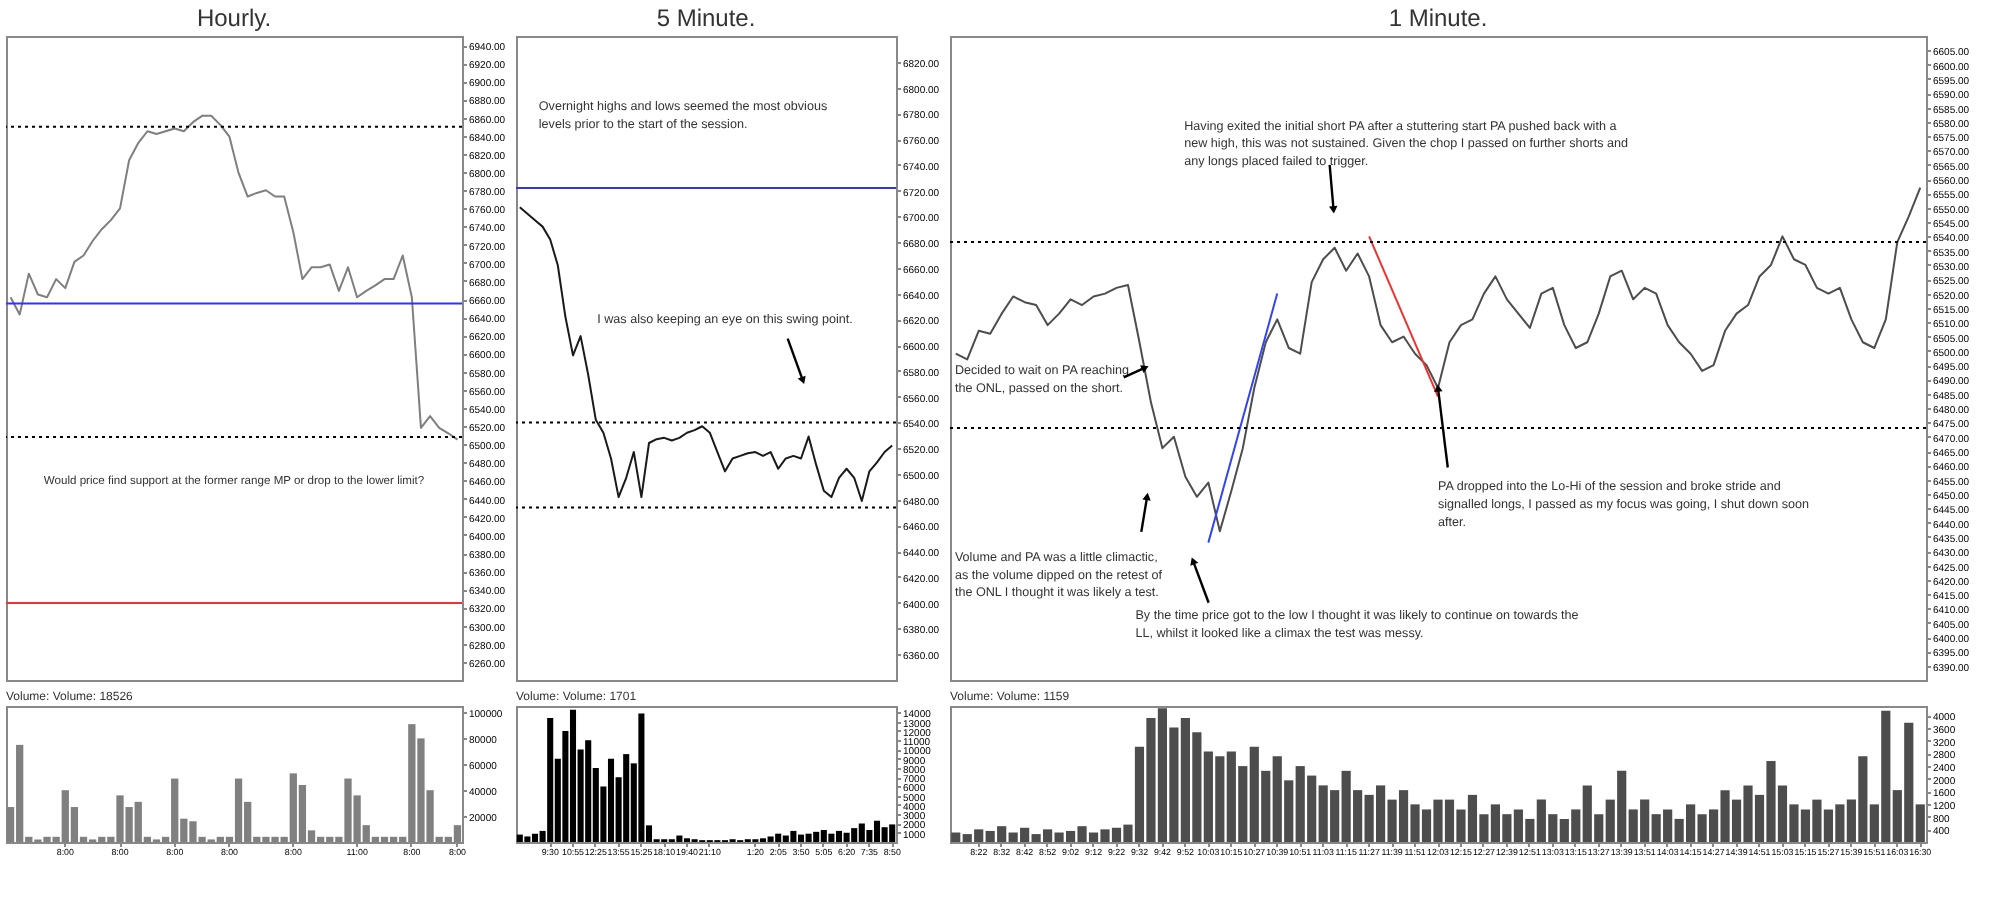 The image size is (2000, 918). What do you see at coordinates (706, 18) in the screenshot?
I see `chart-title: 5 Minute.` at bounding box center [706, 18].